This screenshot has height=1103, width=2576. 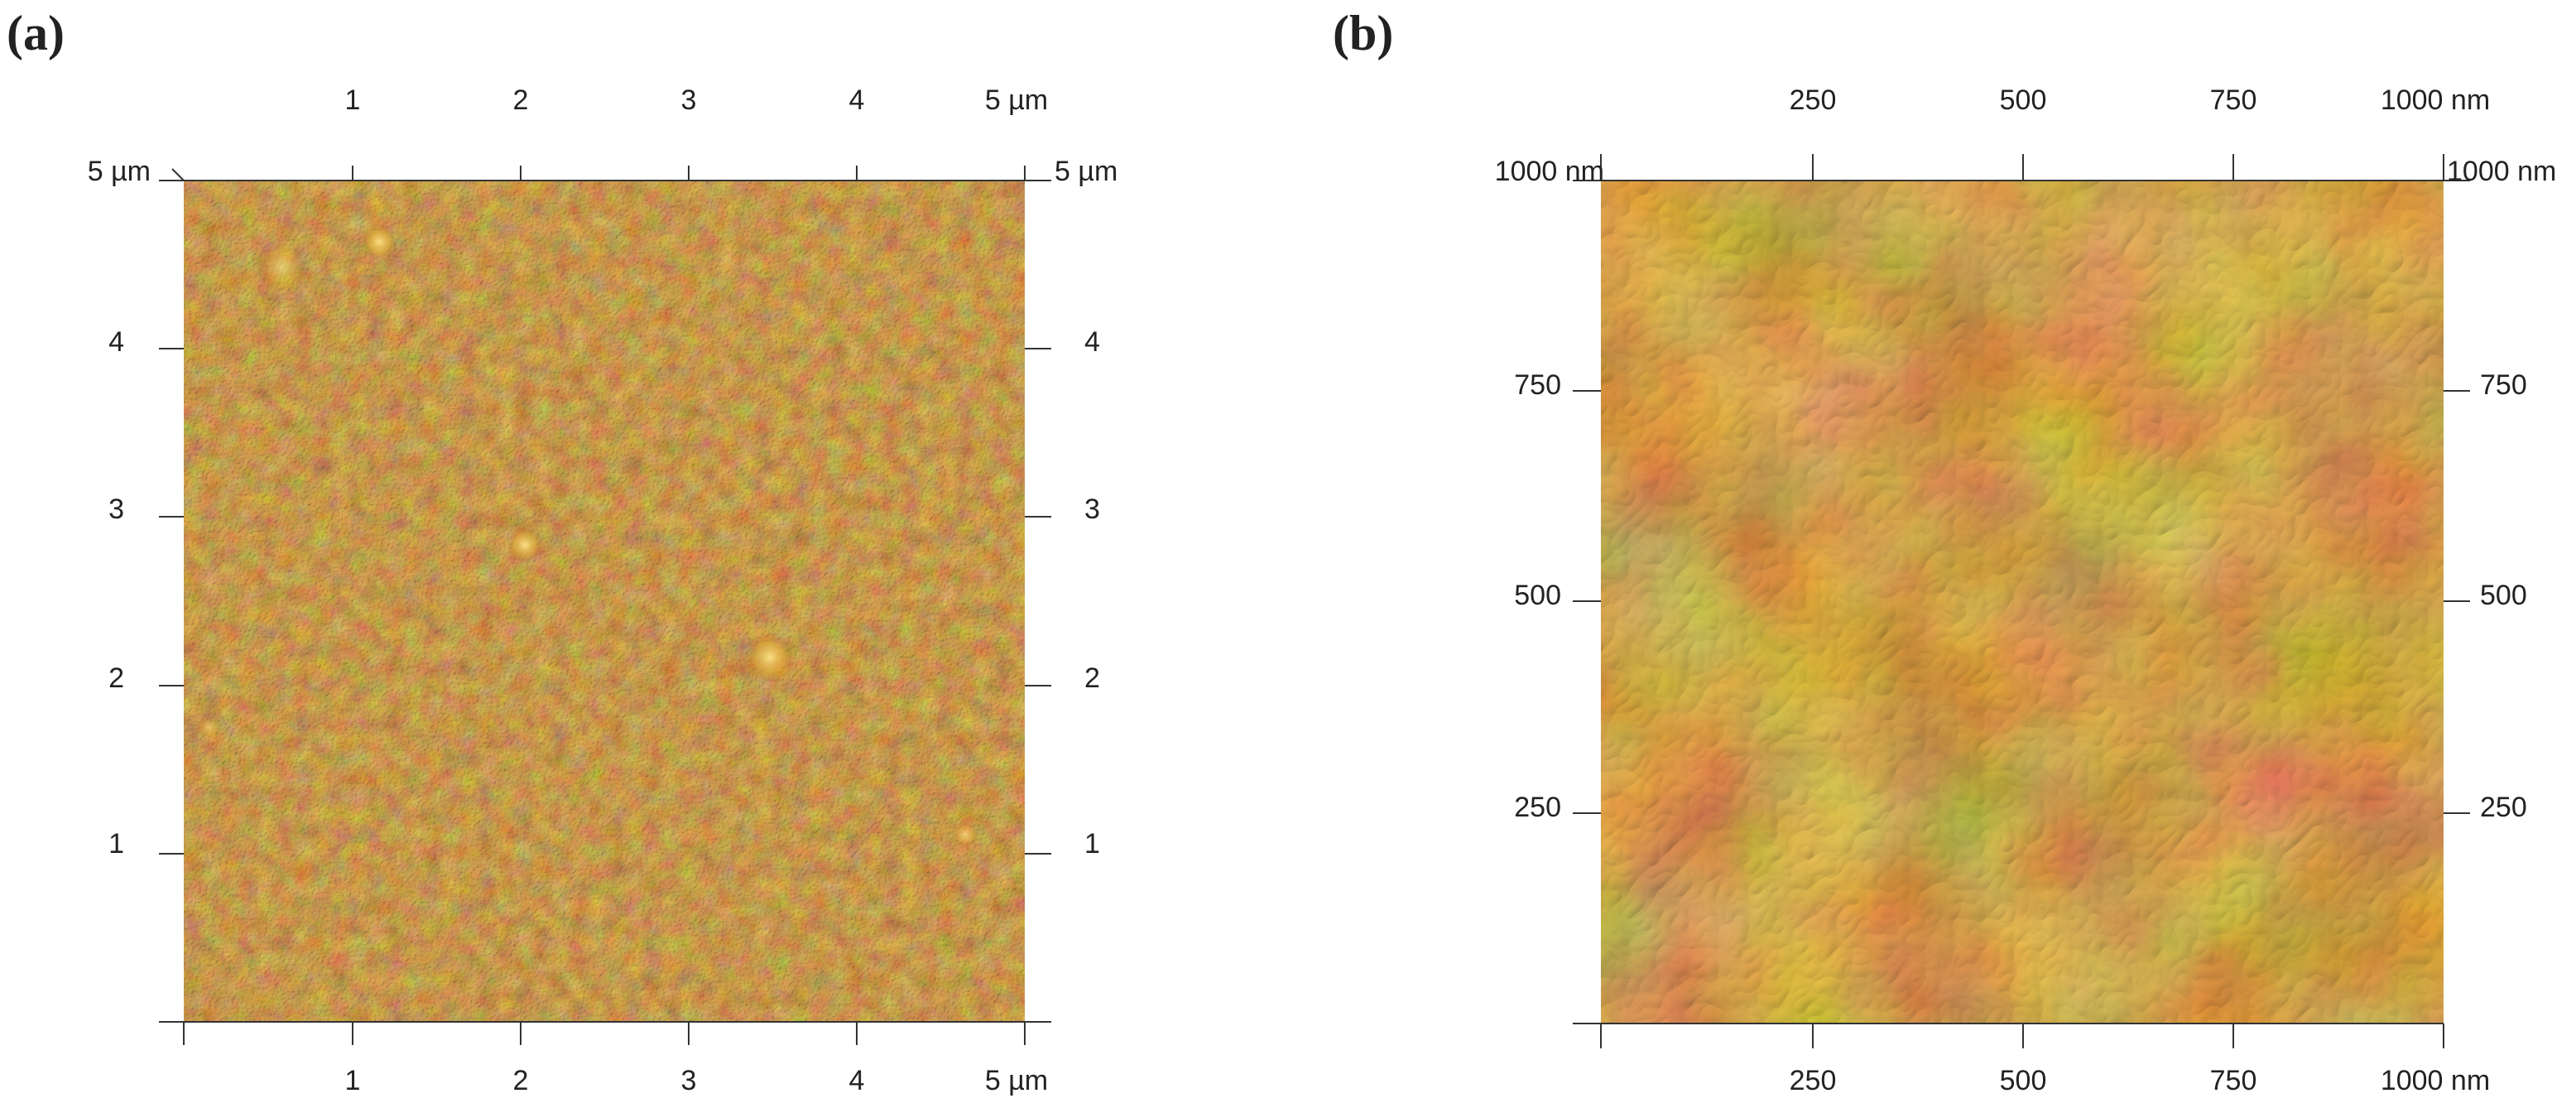 What do you see at coordinates (2023, 100) in the screenshot?
I see `top-tick-b-500: 500` at bounding box center [2023, 100].